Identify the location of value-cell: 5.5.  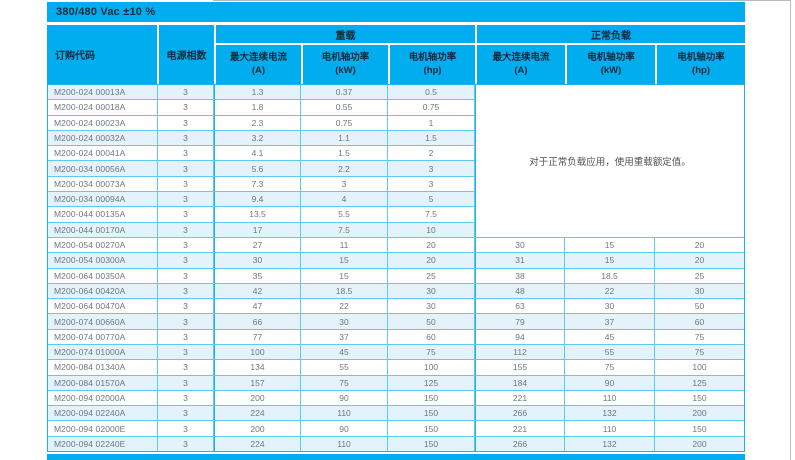
(344, 214).